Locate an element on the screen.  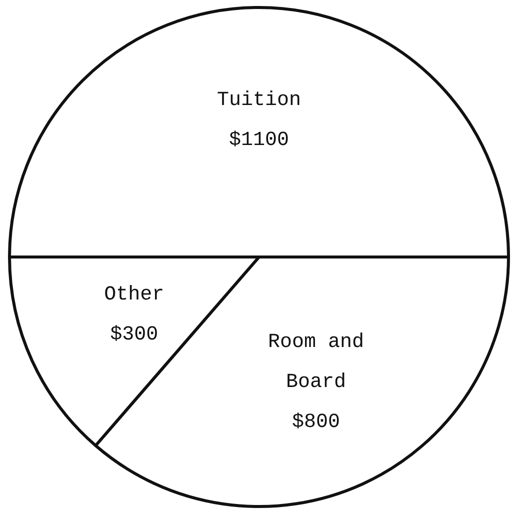
data-label: $300 is located at coordinates (134, 334).